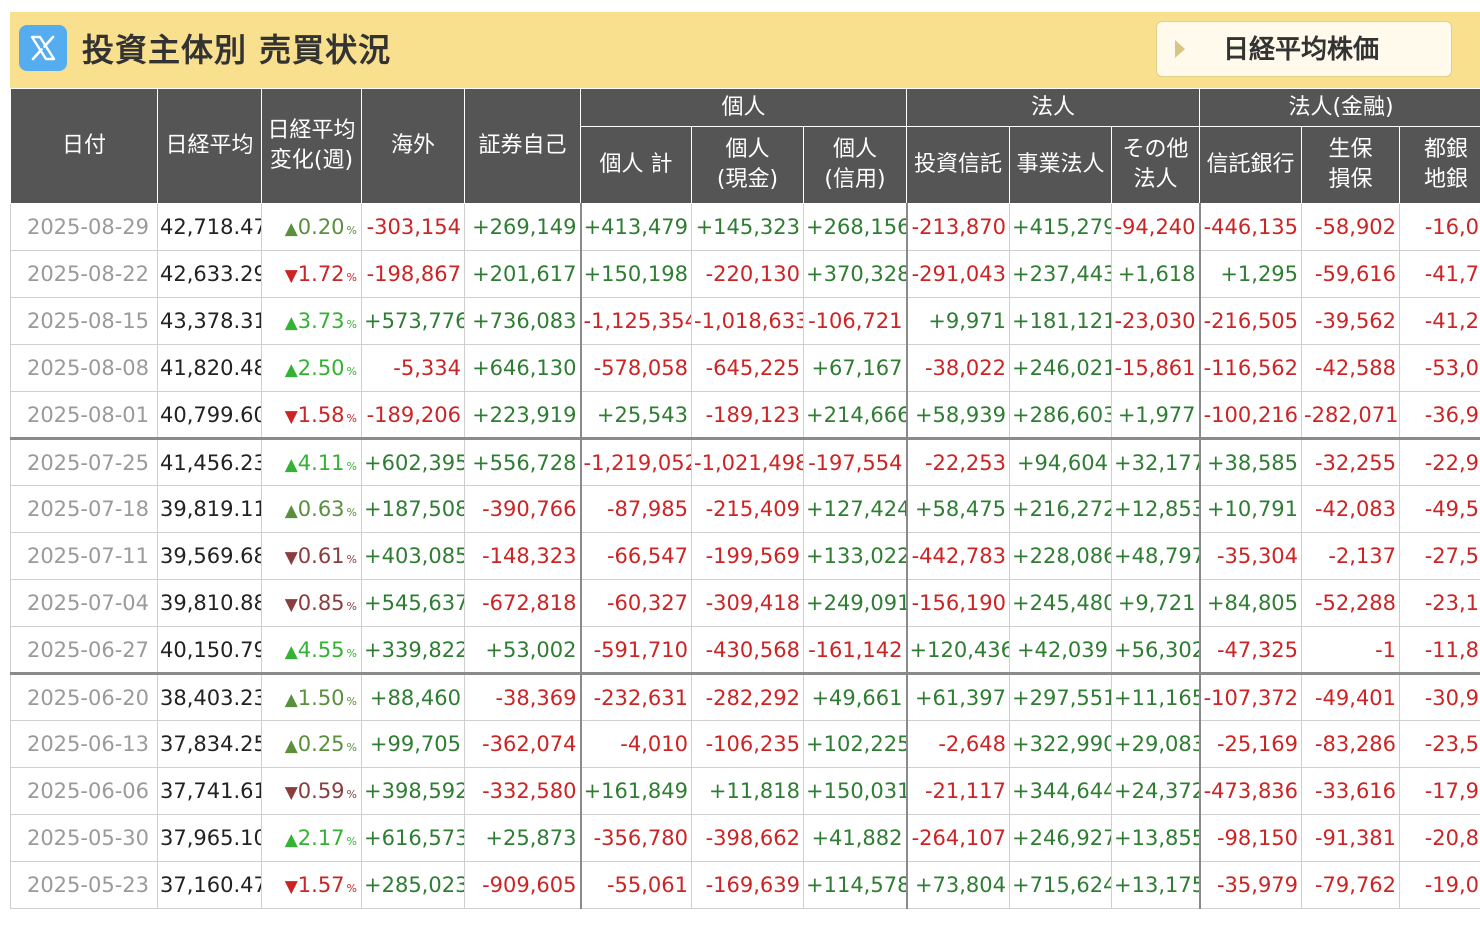 The width and height of the screenshot is (1480, 934). What do you see at coordinates (522, 885) in the screenshot?
I see `cell-proprietary: -909,605` at bounding box center [522, 885].